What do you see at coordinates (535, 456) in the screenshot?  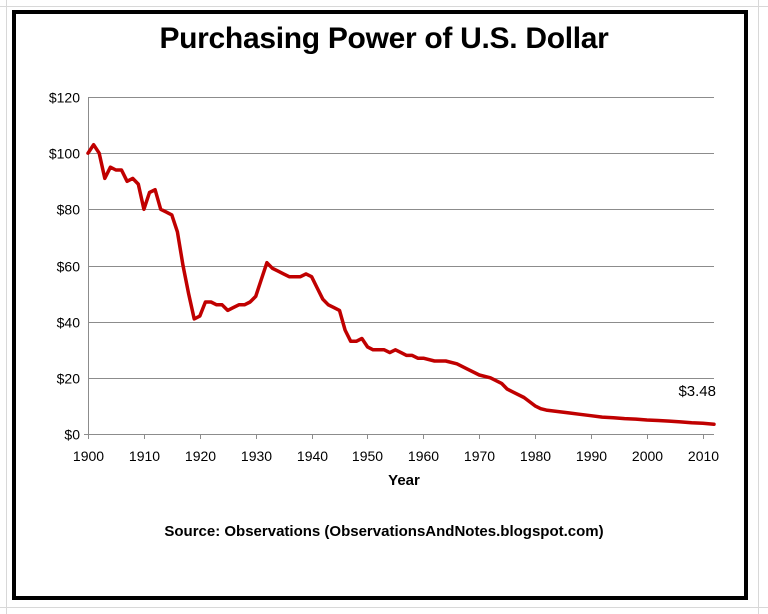 I see `x-tick-label: 1980` at bounding box center [535, 456].